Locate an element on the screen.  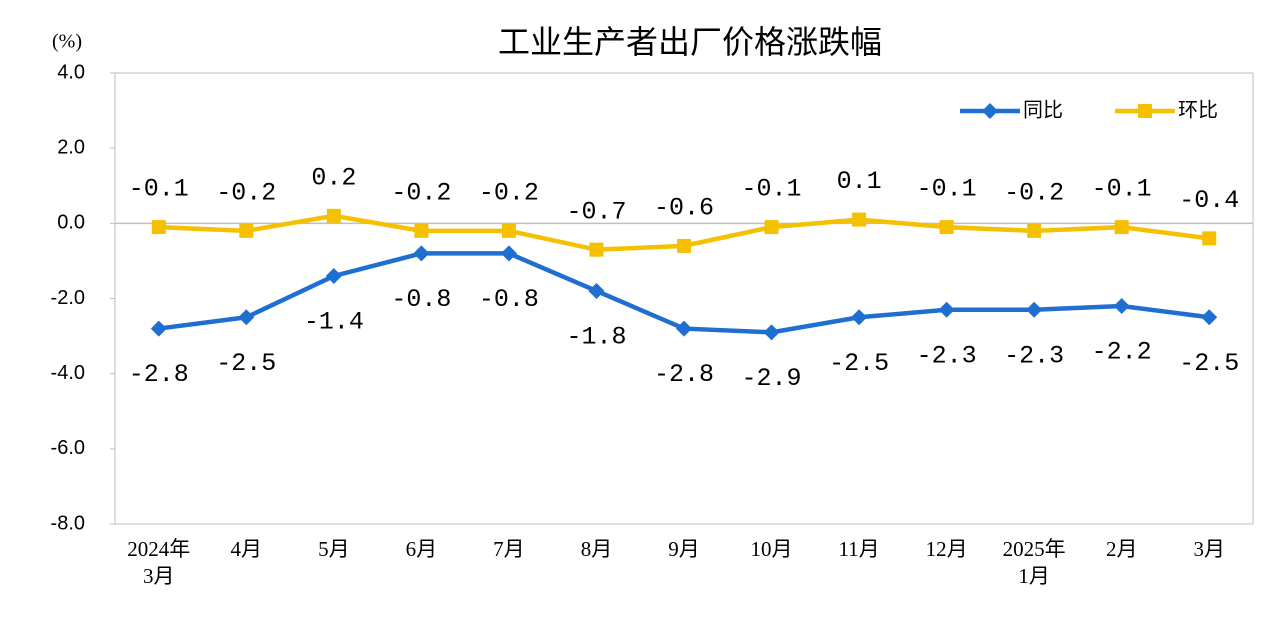
legend-label: 同比 is located at coordinates (1043, 110).